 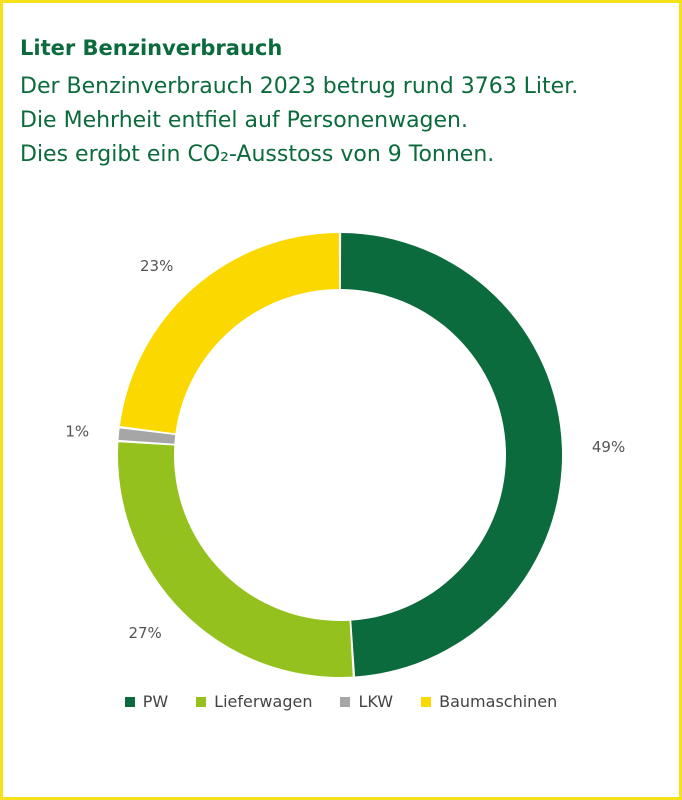 I want to click on slice-label-baumaschinen: 23%, so click(x=156, y=266).